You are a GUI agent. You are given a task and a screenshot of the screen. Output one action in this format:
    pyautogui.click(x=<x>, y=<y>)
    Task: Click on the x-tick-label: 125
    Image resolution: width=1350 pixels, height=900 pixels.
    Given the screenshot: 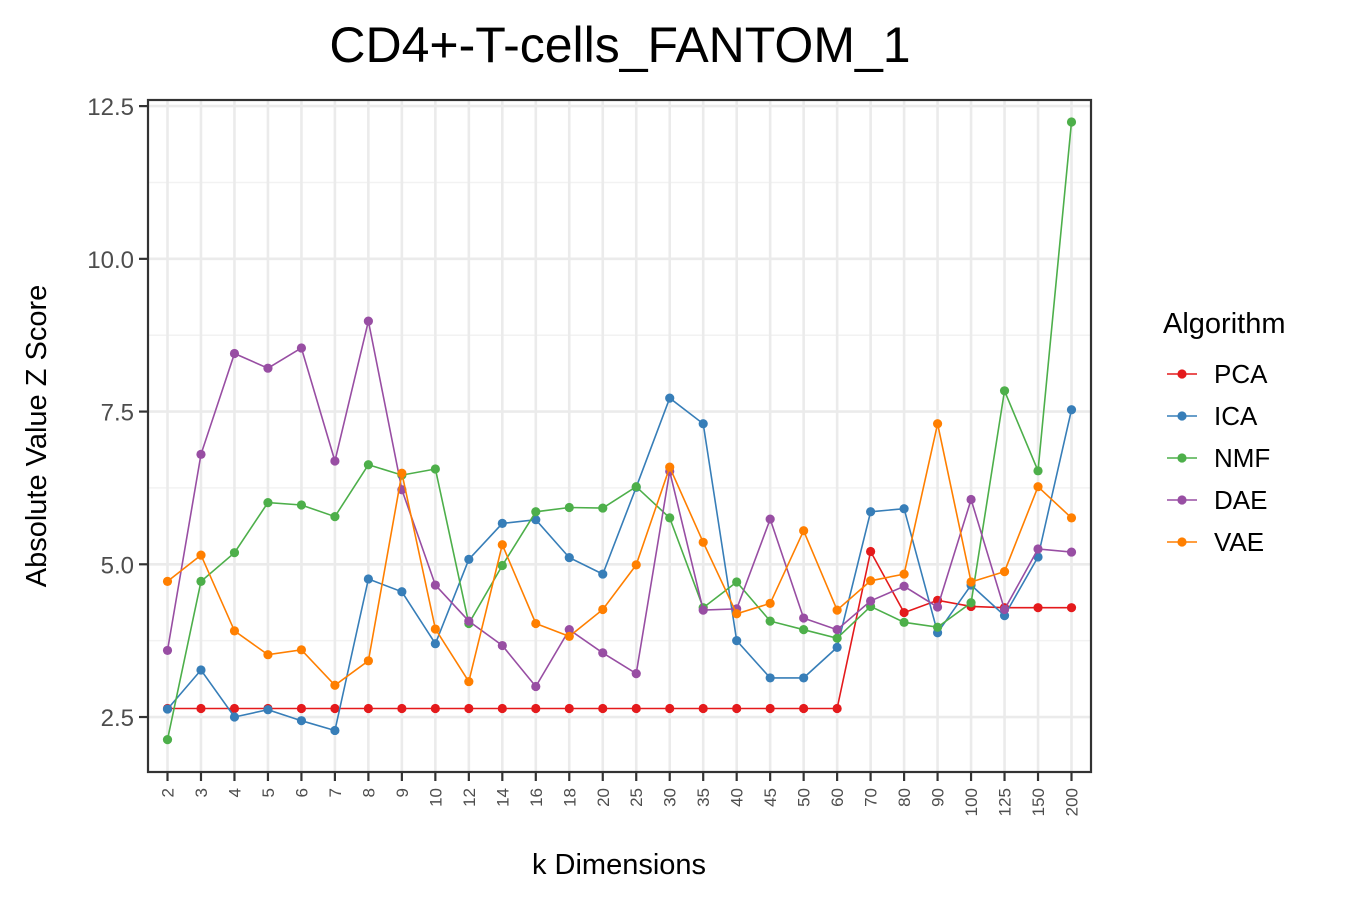 What is the action you would take?
    pyautogui.click(x=1005, y=802)
    